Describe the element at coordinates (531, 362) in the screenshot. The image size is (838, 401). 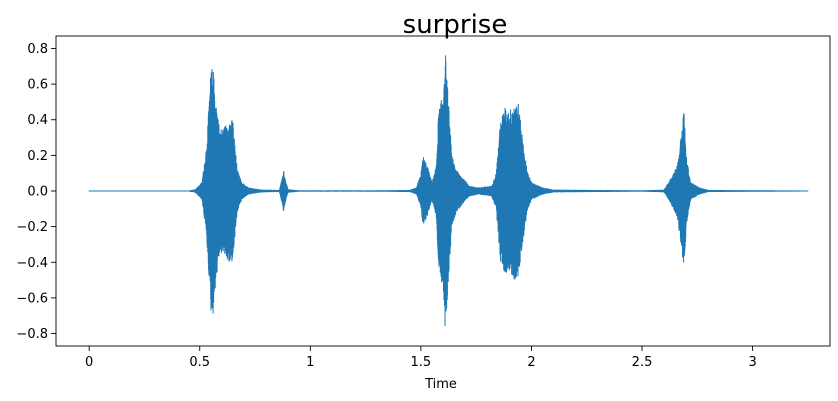
I see `x-tick-label: 2` at that location.